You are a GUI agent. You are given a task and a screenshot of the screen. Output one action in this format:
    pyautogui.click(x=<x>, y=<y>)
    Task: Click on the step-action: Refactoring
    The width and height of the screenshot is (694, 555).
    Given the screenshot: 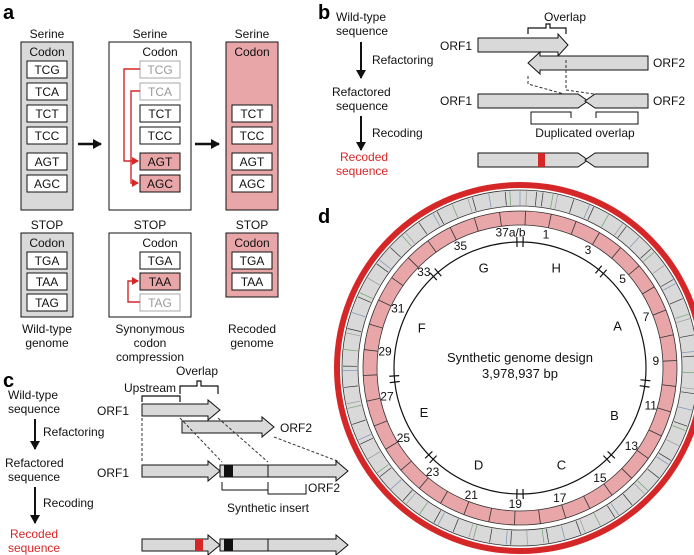 What is the action you would take?
    pyautogui.click(x=73, y=432)
    